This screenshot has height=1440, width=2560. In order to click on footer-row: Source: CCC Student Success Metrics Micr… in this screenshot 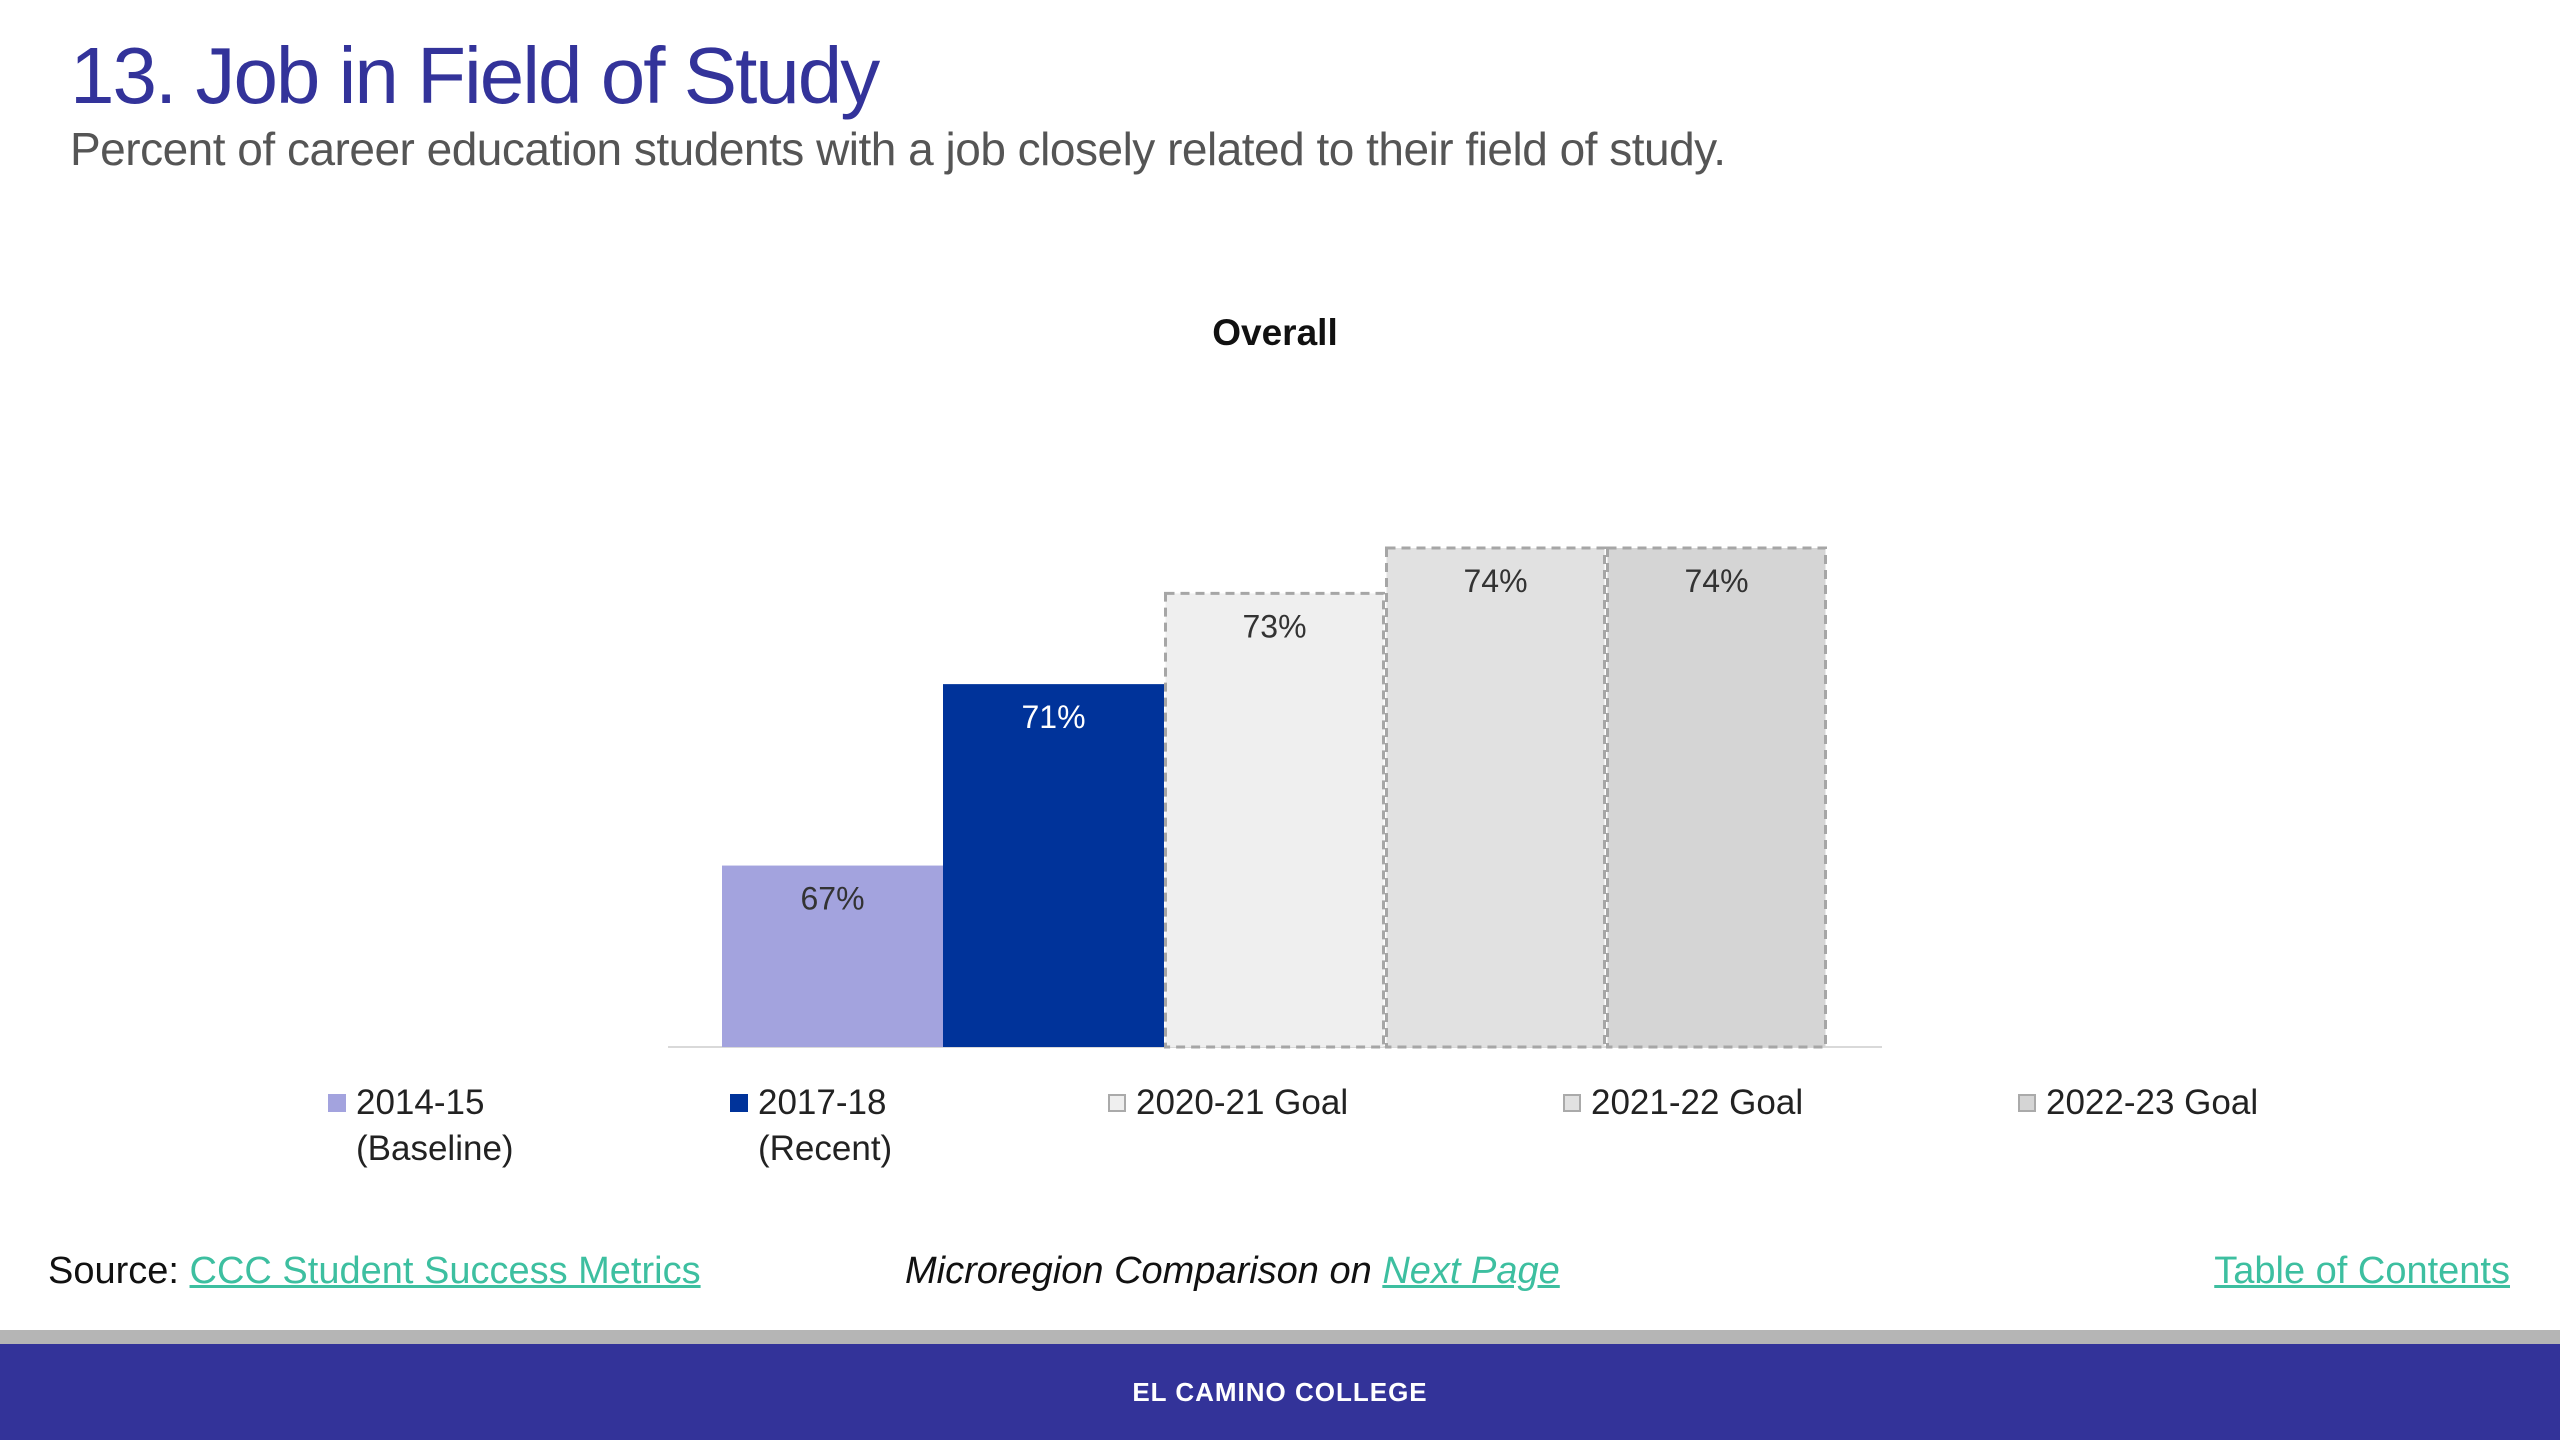, I will do `click(1280, 1280)`.